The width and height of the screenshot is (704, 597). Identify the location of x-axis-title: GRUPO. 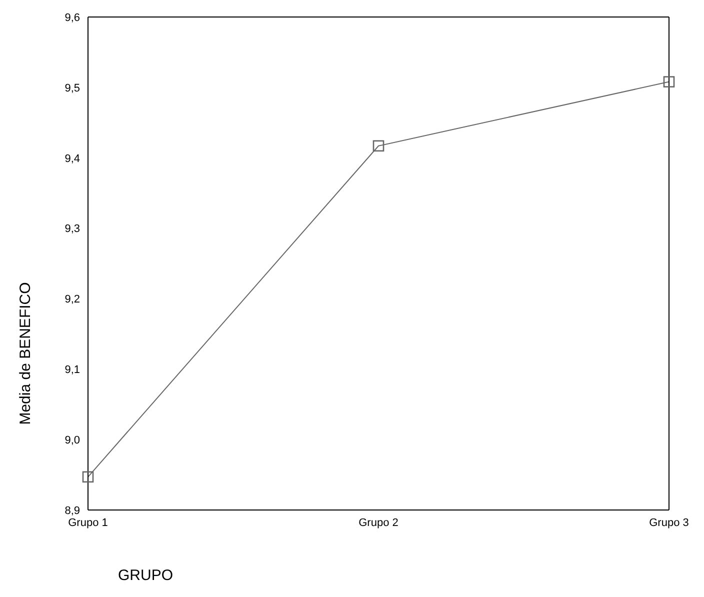
(146, 575).